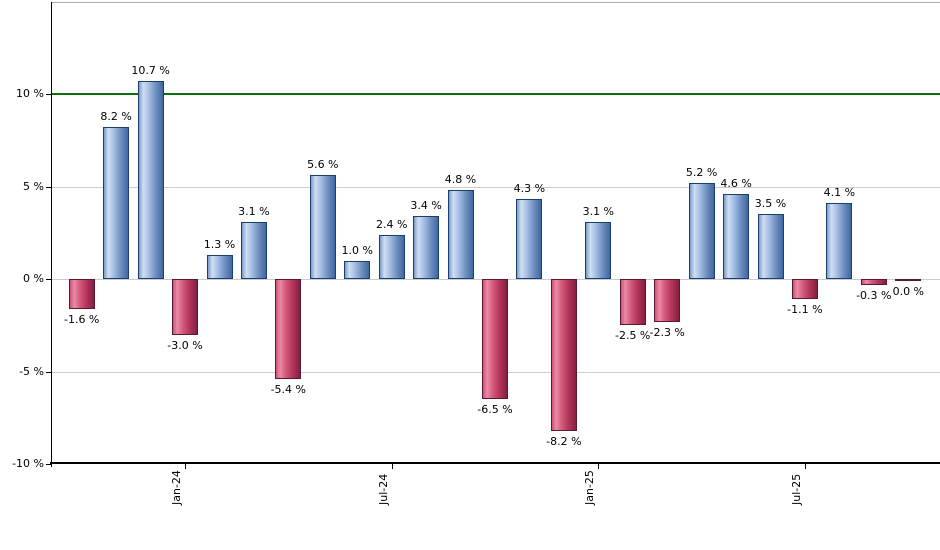  Describe the element at coordinates (701, 172) in the screenshot. I see `bar-value-label: 5.2 %` at that location.